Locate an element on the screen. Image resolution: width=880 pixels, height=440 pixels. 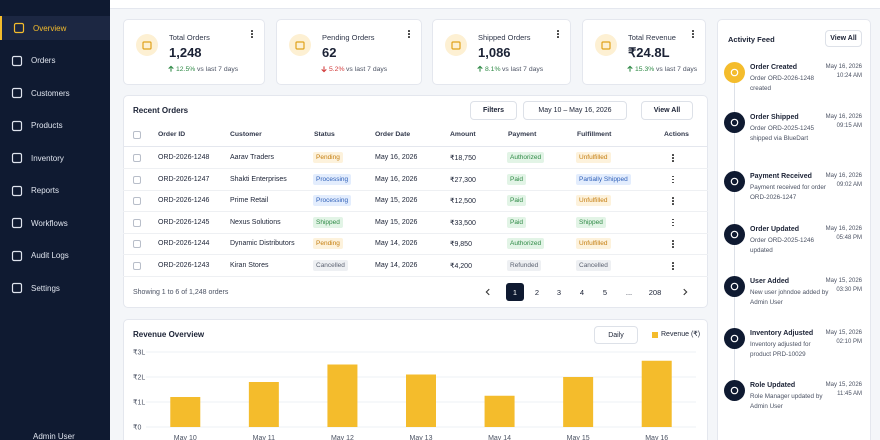
nav-label: Customers is located at coordinates (50, 93).